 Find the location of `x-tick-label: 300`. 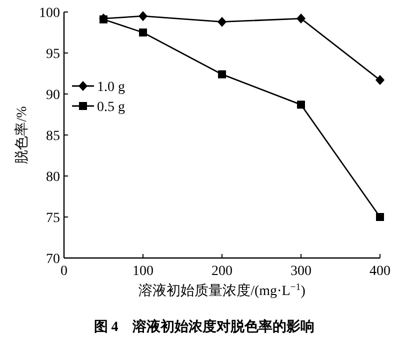

x-tick-label: 300 is located at coordinates (301, 271).